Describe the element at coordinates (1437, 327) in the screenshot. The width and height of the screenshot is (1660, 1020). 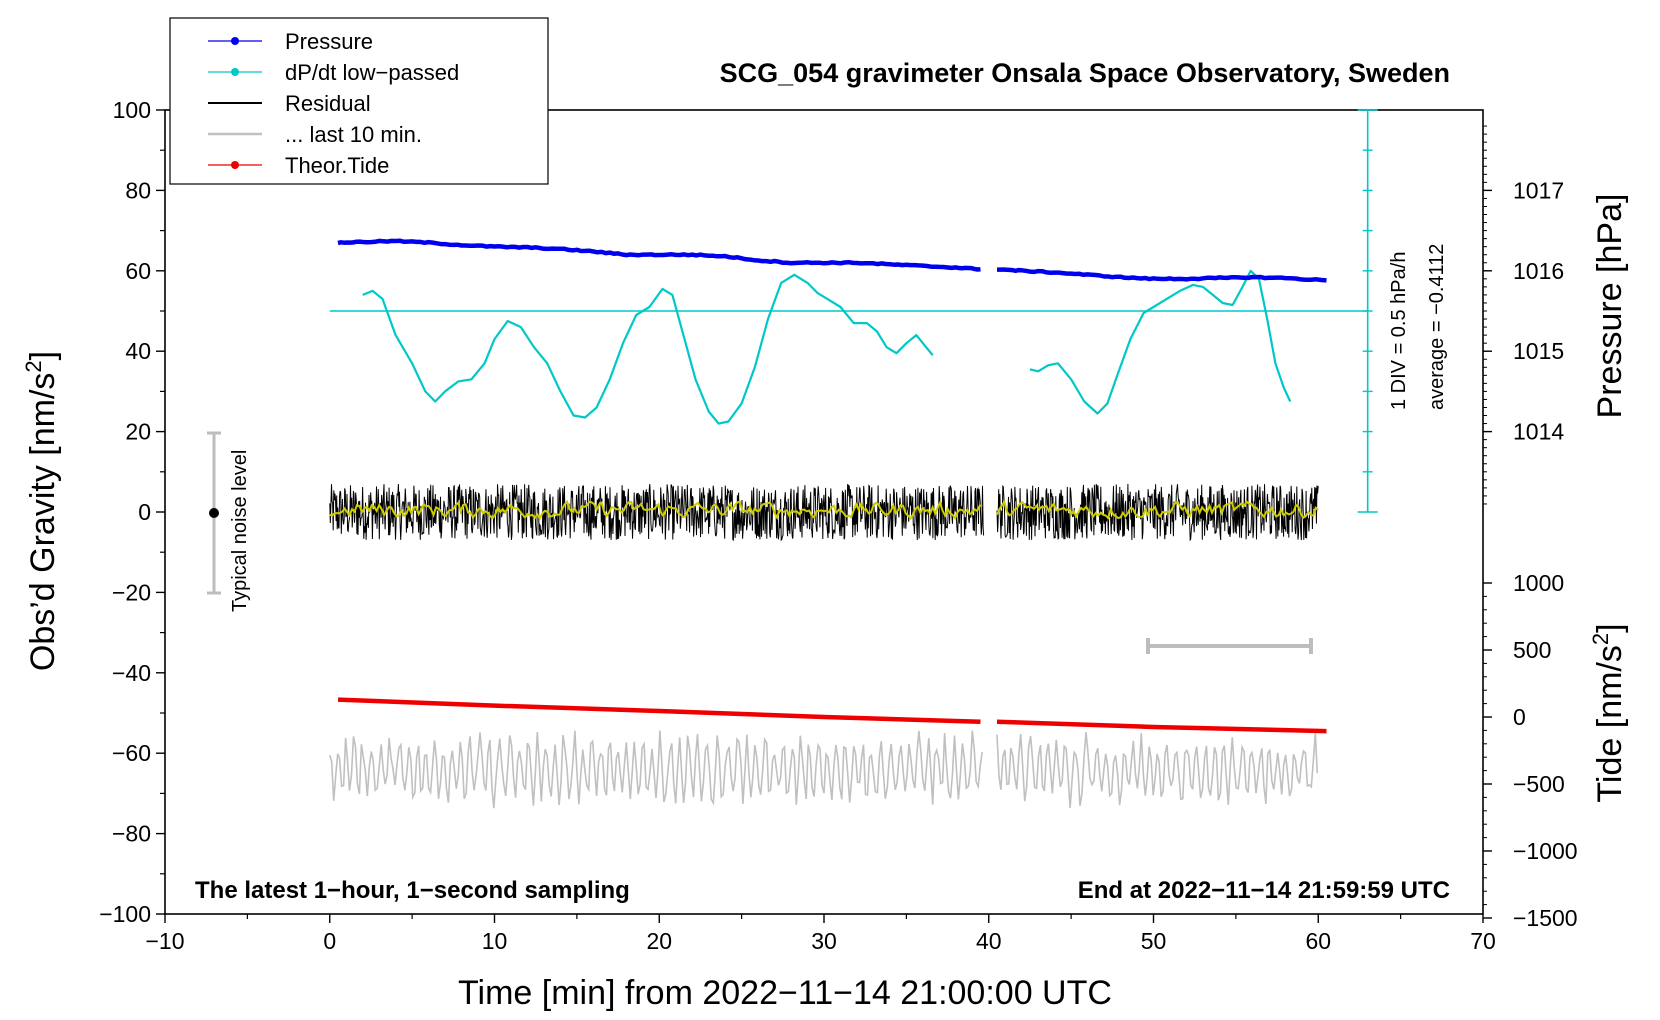
I see `dpdt-average-label: average = −0.4112` at that location.